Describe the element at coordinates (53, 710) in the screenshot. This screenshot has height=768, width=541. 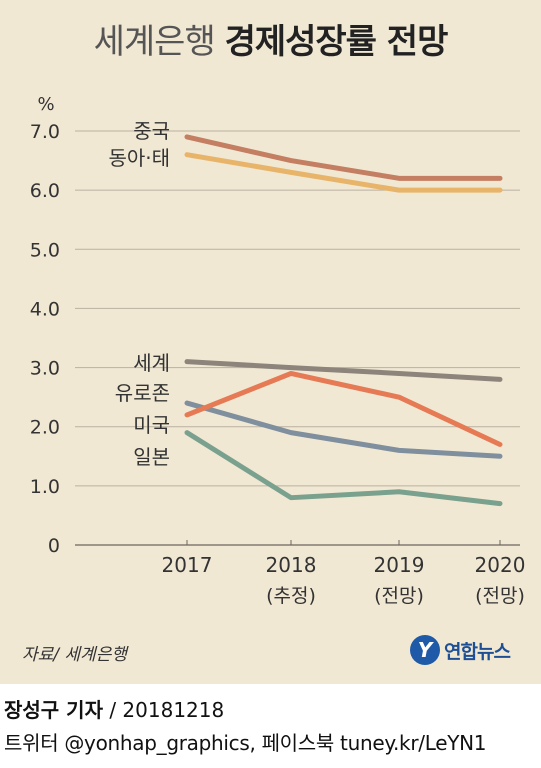
I see `byline-author: 장성구 기자` at that location.